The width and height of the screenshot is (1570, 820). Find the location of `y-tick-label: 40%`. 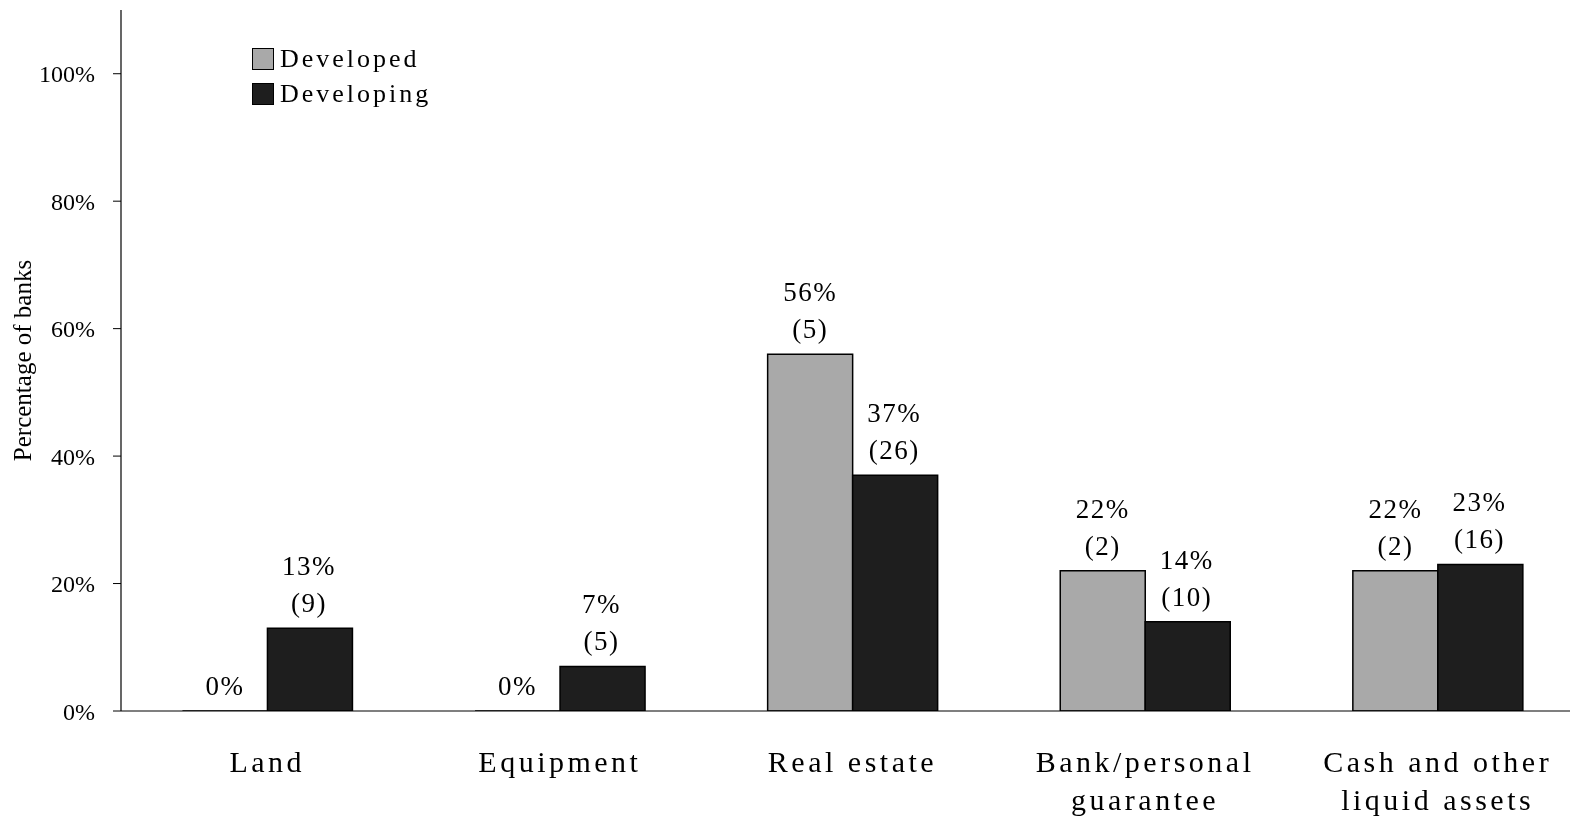

y-tick-label: 40% is located at coordinates (73, 456).